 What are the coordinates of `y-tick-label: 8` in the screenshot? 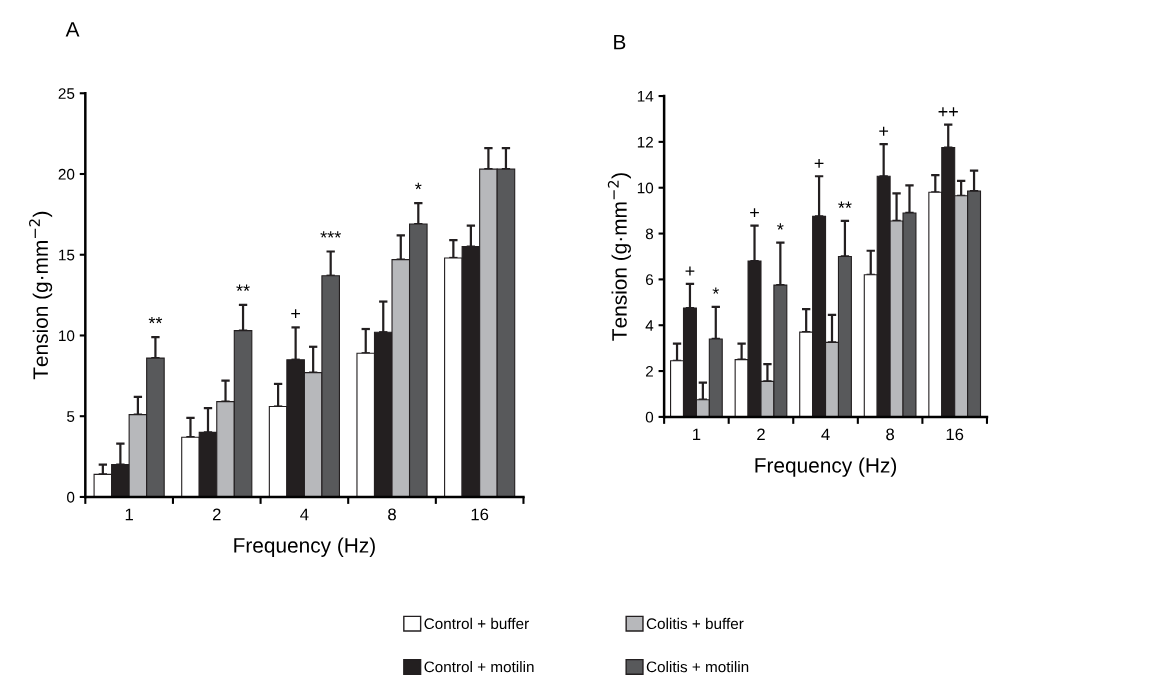 It's located at (649, 234).